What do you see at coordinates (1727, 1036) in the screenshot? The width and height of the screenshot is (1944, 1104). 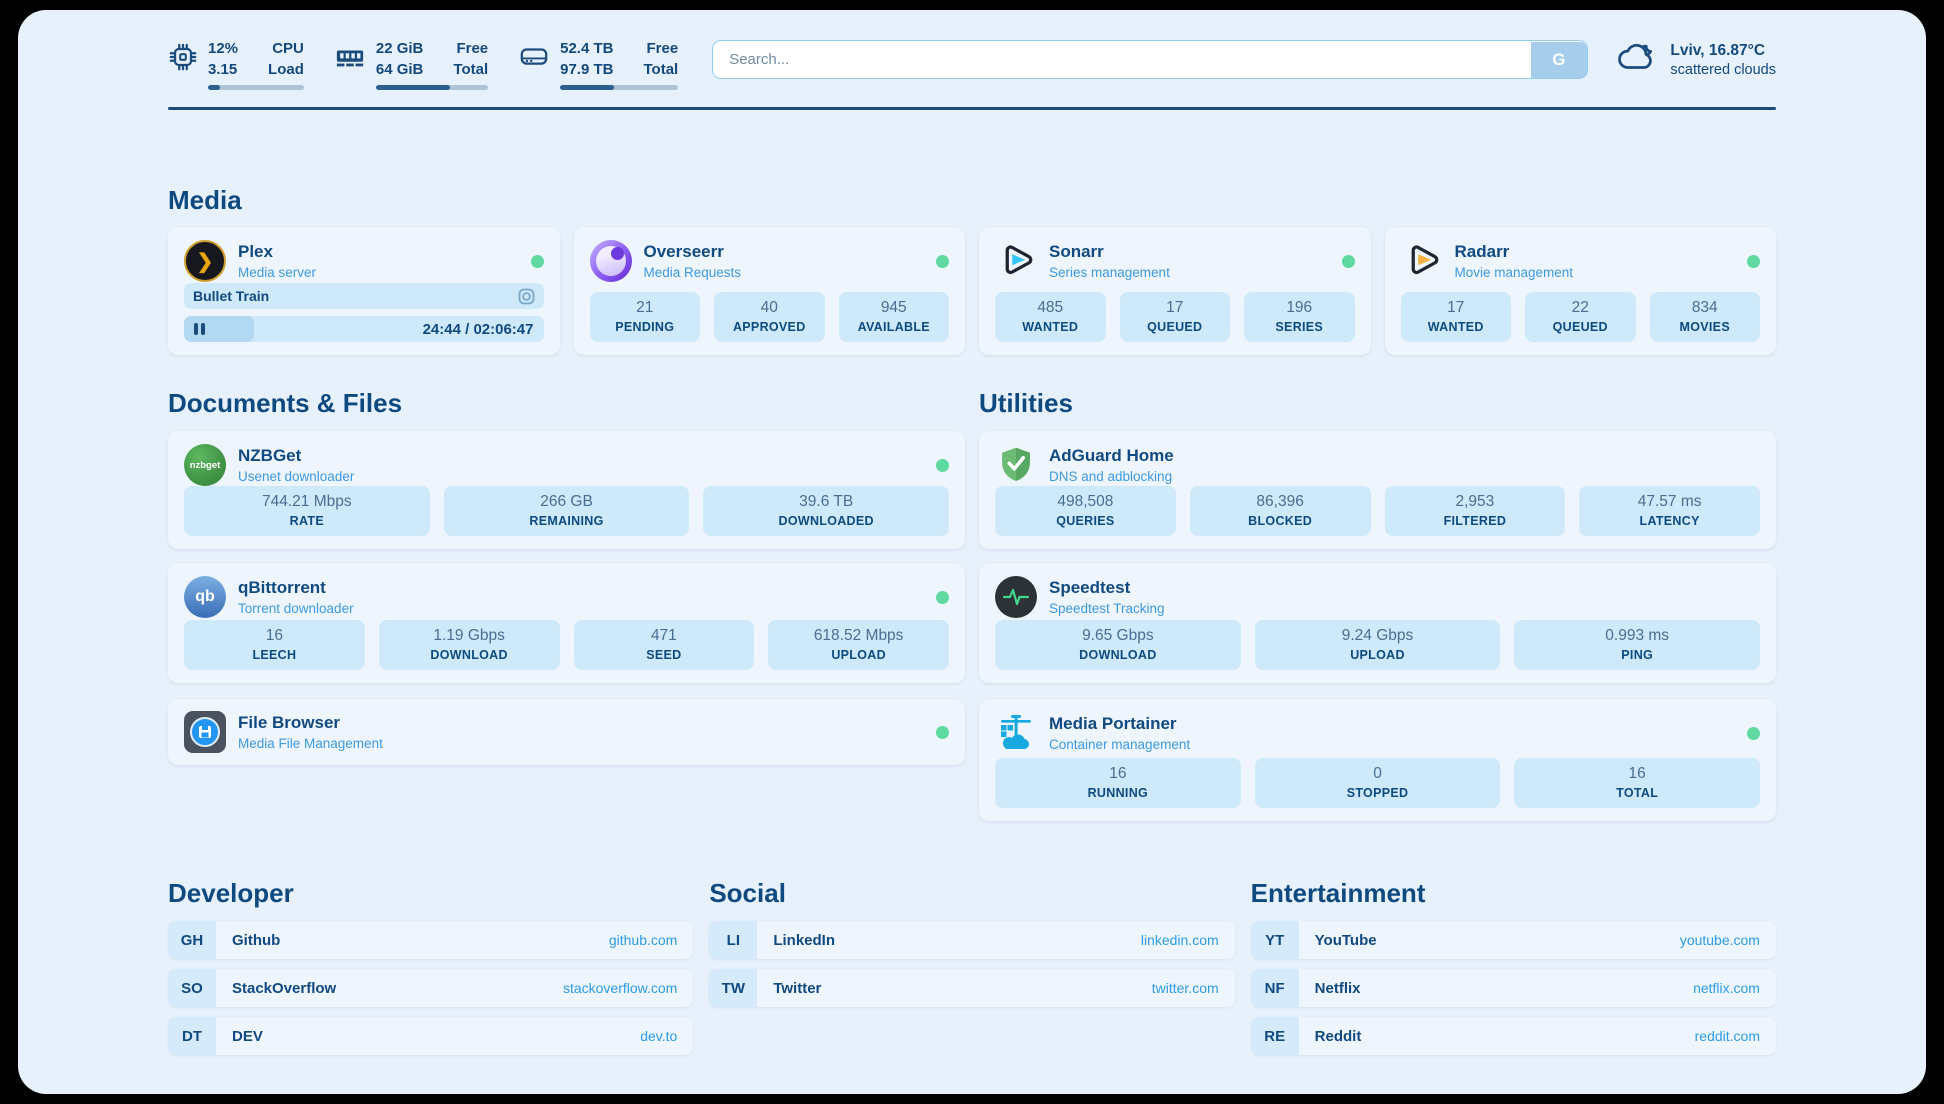 I see `bookmark-url: reddit.com` at bounding box center [1727, 1036].